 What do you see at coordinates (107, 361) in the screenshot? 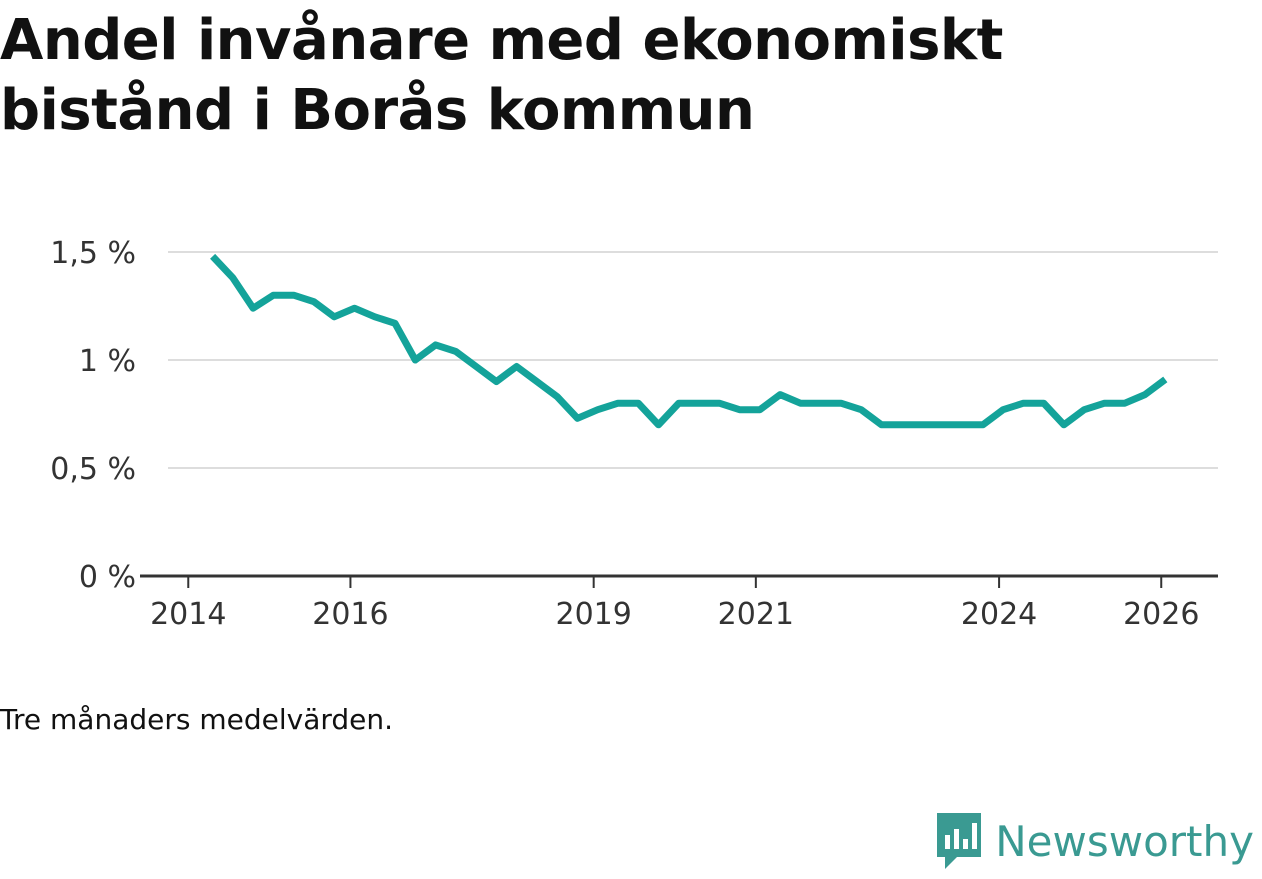
I see `y-tick-label: 1 %` at bounding box center [107, 361].